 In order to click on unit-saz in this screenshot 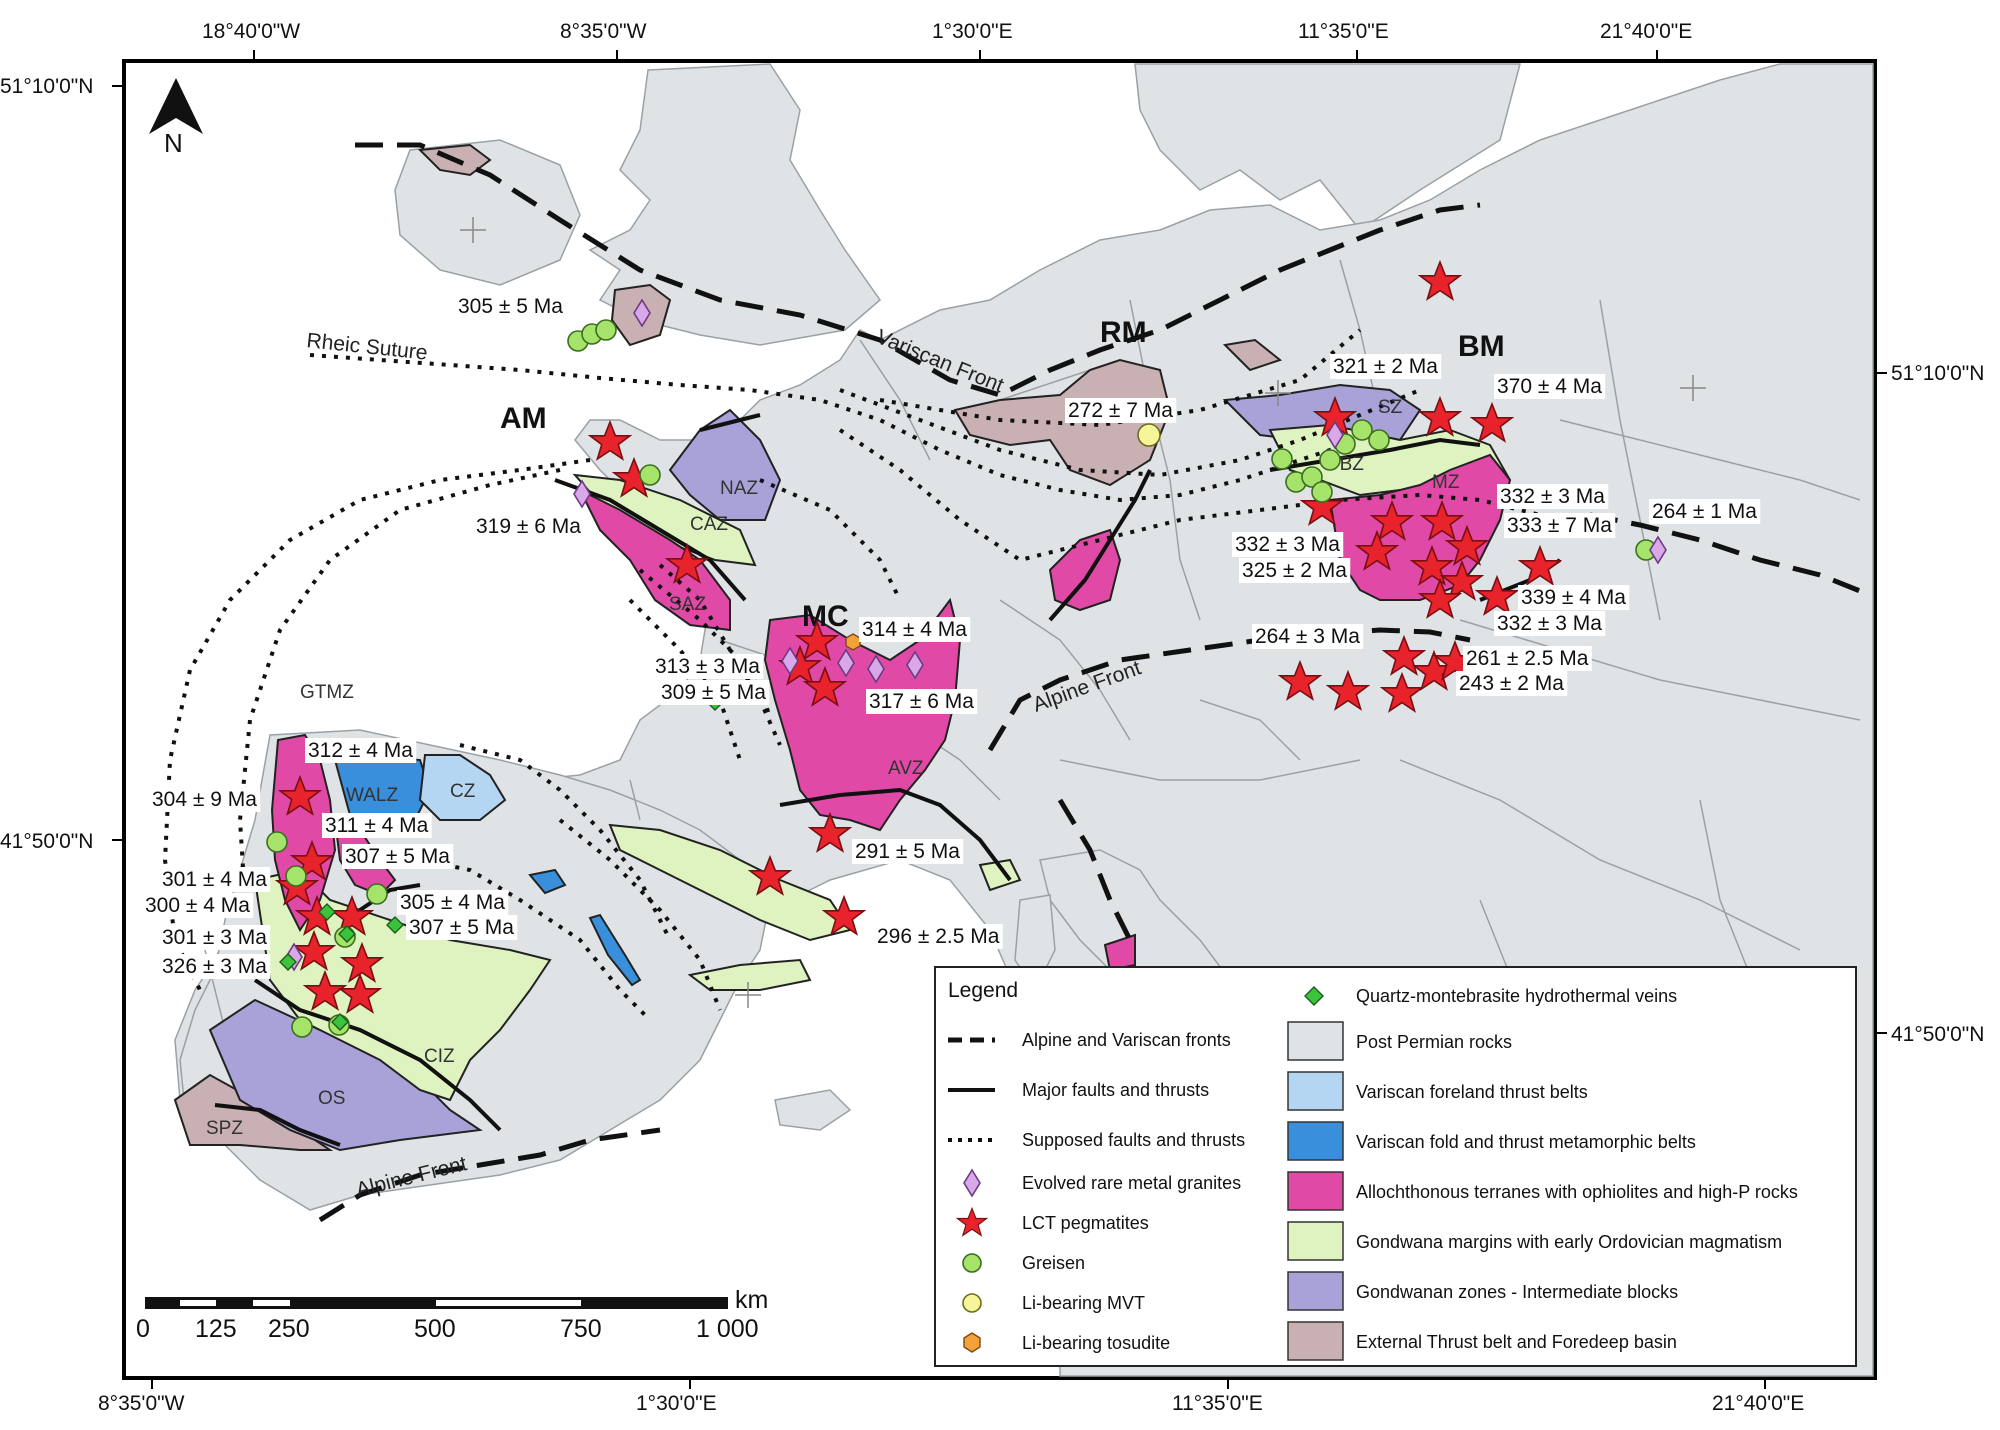, I will do `click(654, 559)`.